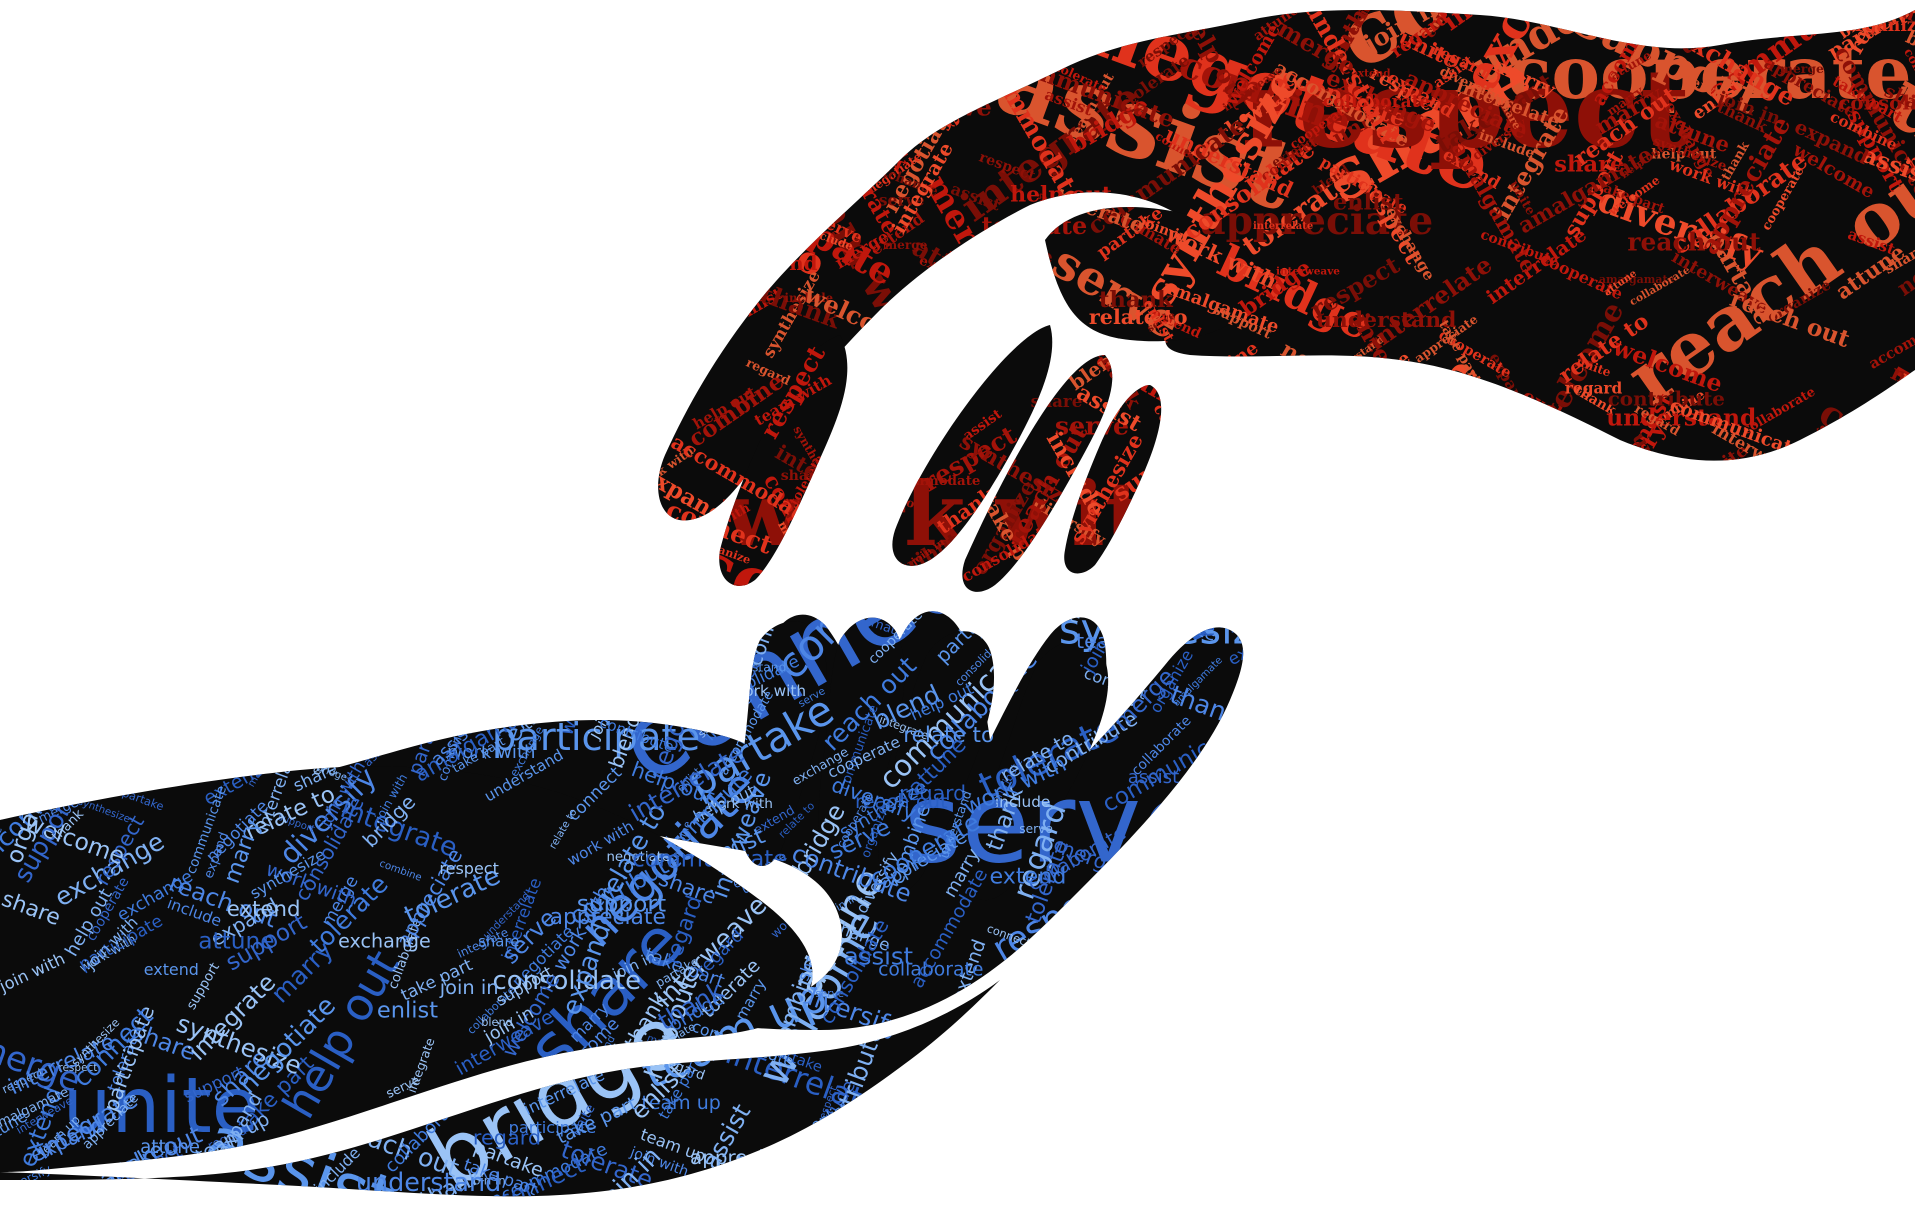  I want to click on blue-hand-word: collaborate, so click(930, 969).